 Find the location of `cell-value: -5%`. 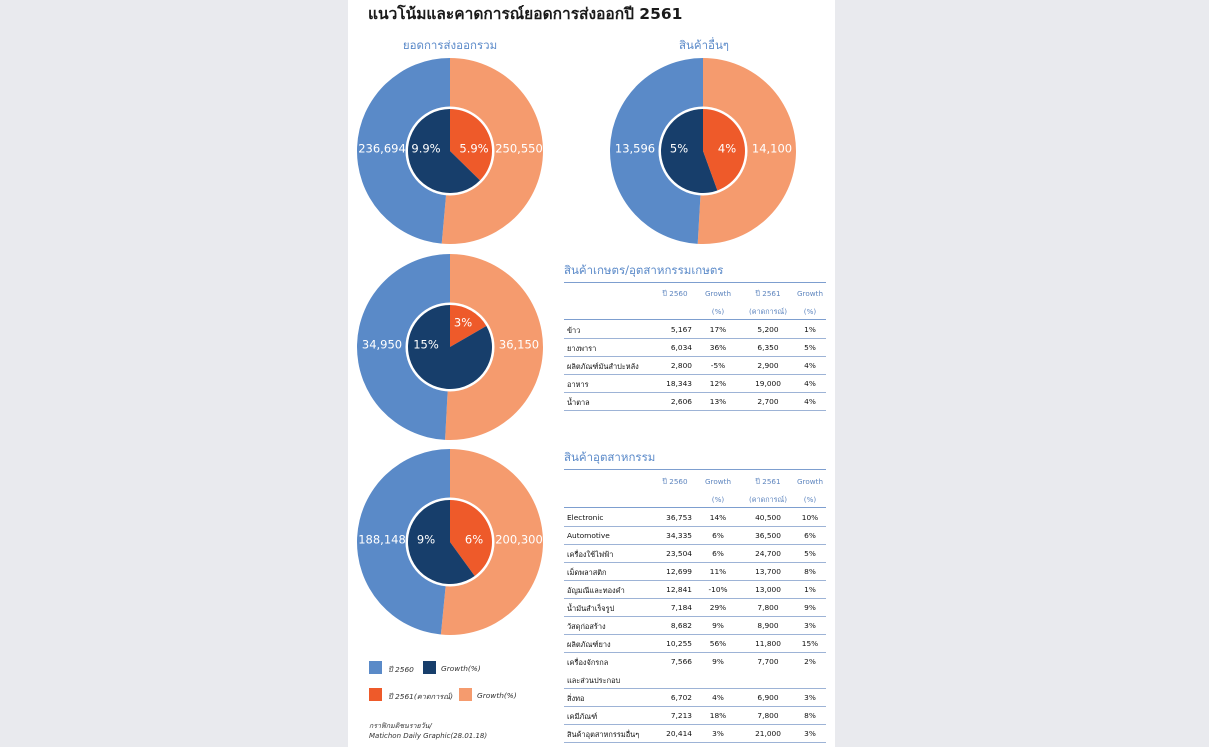

cell-value: -5% is located at coordinates (718, 365).